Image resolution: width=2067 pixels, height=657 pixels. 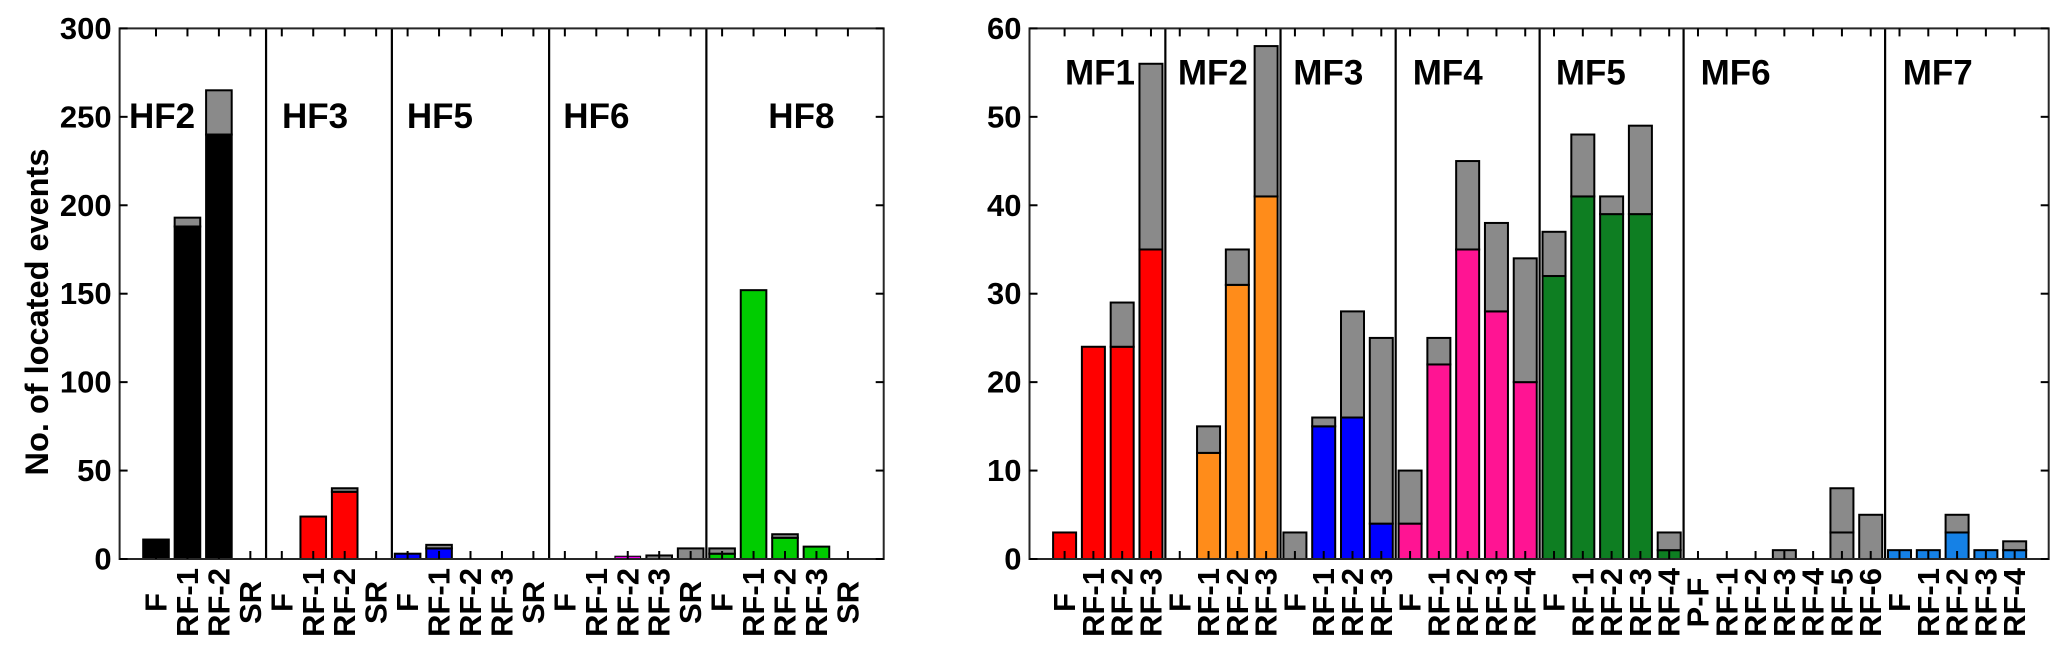 I want to click on svg-text: P-F, so click(x=1697, y=603).